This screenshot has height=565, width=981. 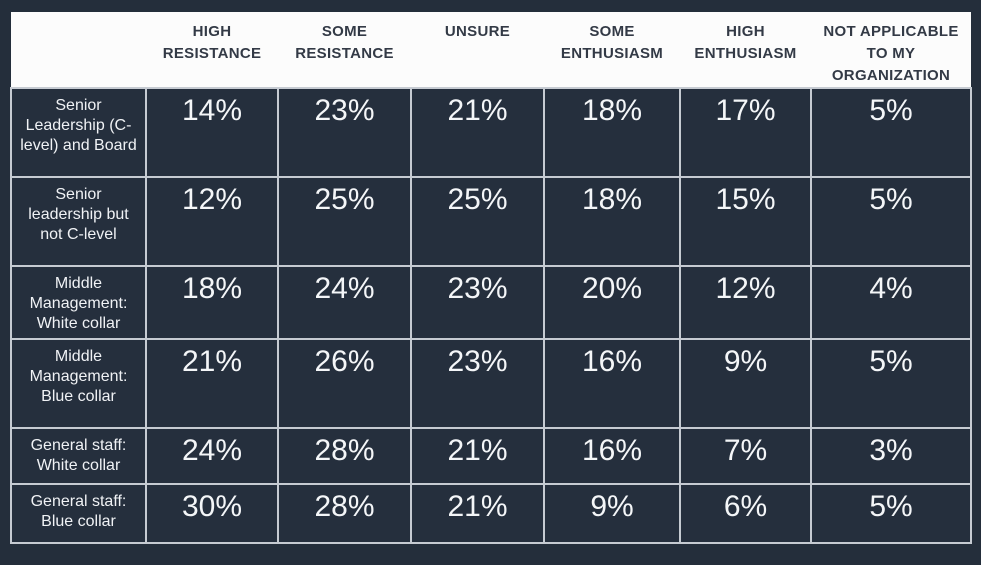 What do you see at coordinates (78, 383) in the screenshot?
I see `row-label-middle-mgmt-blue-collar: Middle Management: Blue collar` at bounding box center [78, 383].